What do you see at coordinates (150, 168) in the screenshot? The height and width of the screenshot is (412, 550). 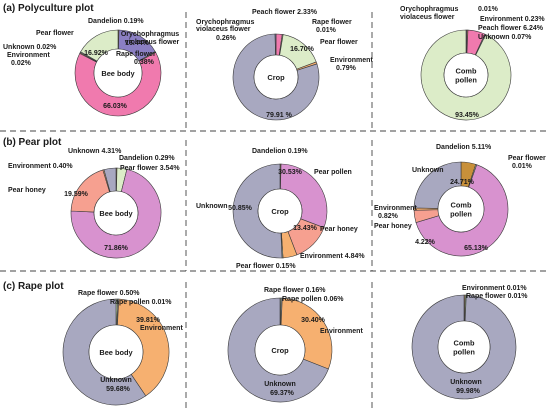 I see `label-pear-flower: Pear flower 3.54%` at bounding box center [150, 168].